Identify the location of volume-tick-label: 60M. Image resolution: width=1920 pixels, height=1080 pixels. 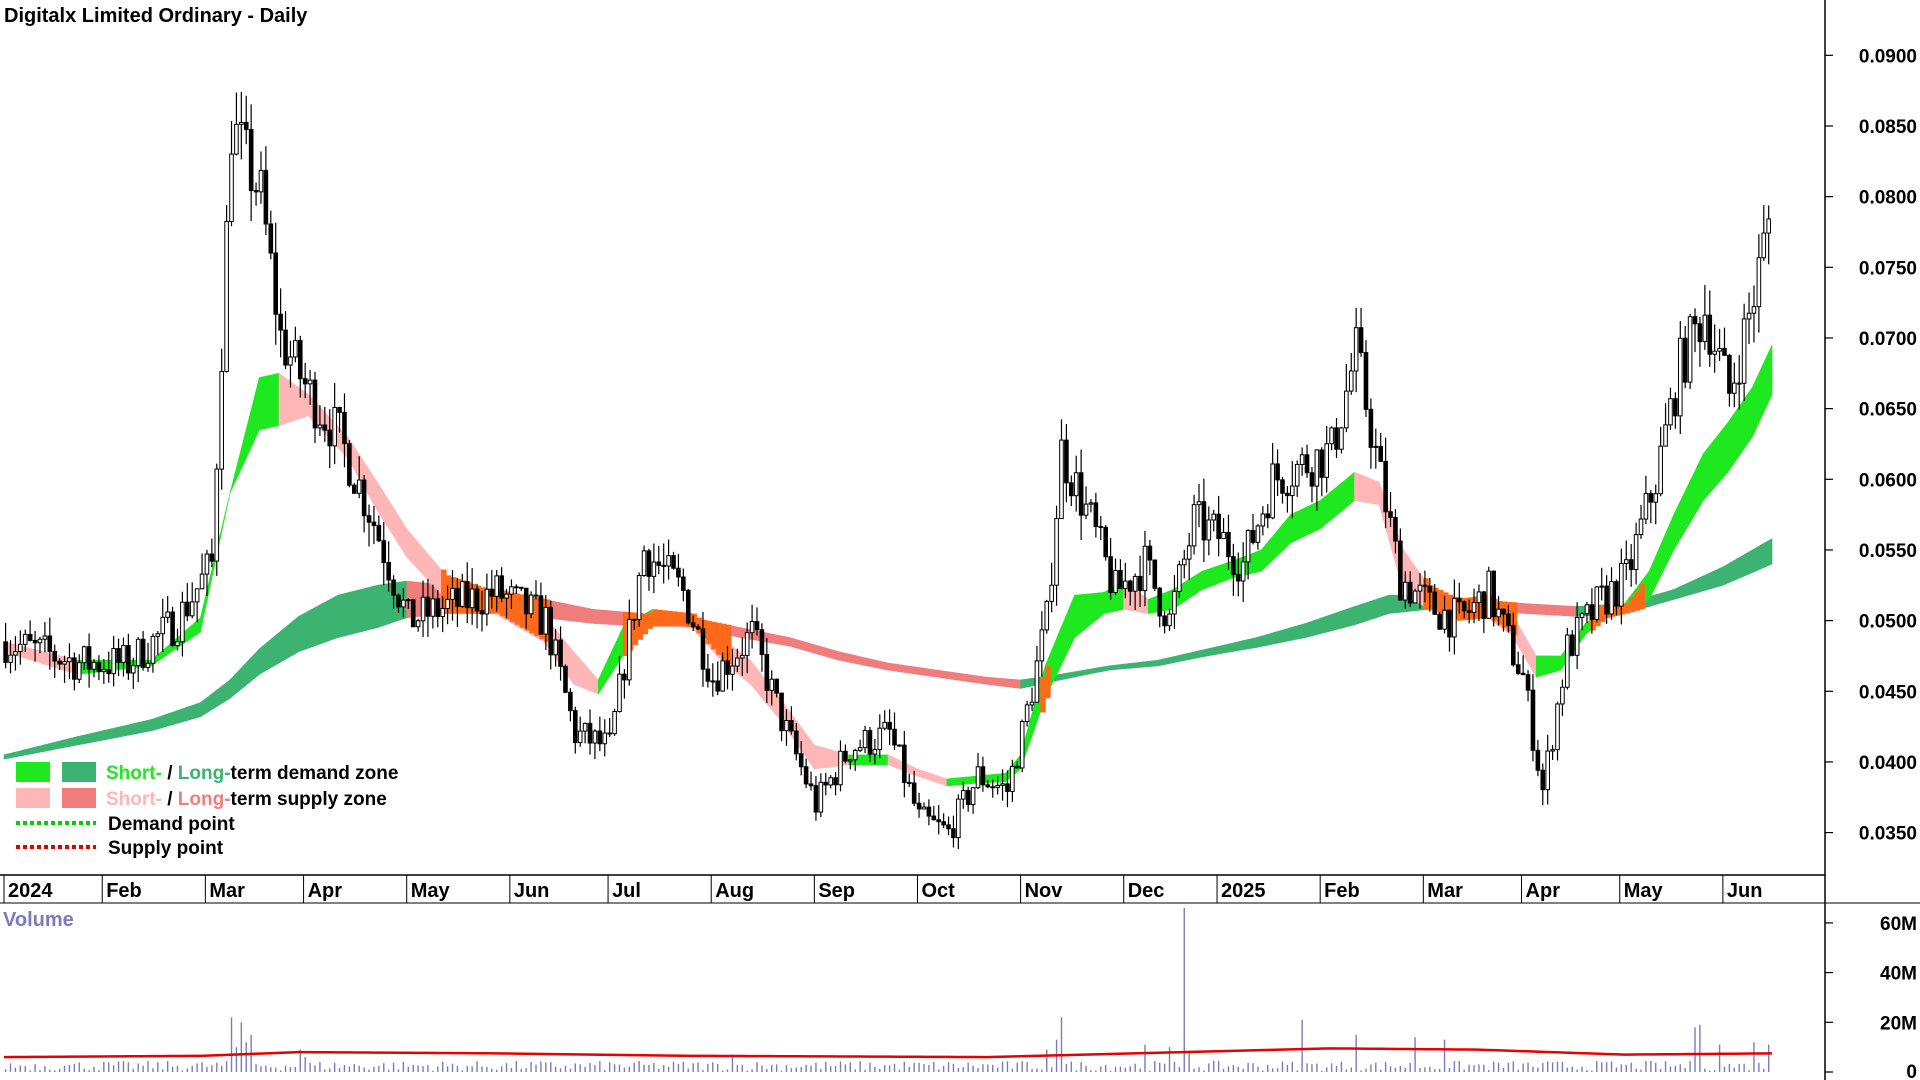
(1898, 924).